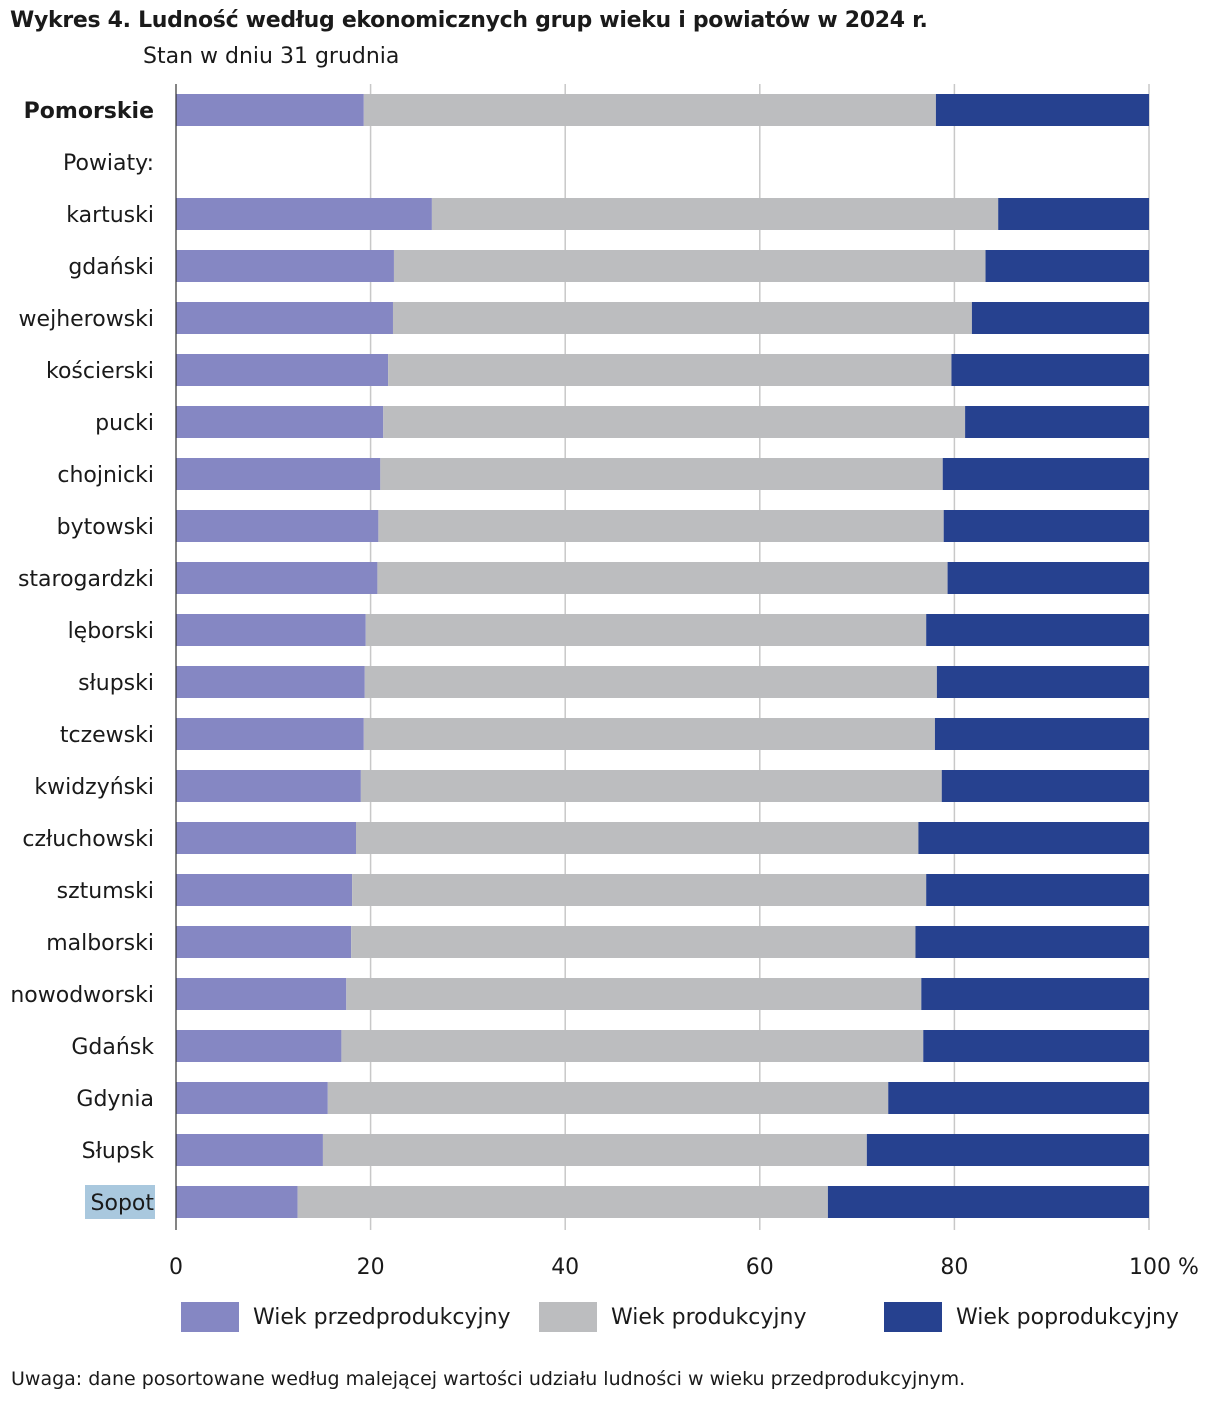 This screenshot has height=1402, width=1212. I want to click on x-tick-label: 20, so click(371, 1267).